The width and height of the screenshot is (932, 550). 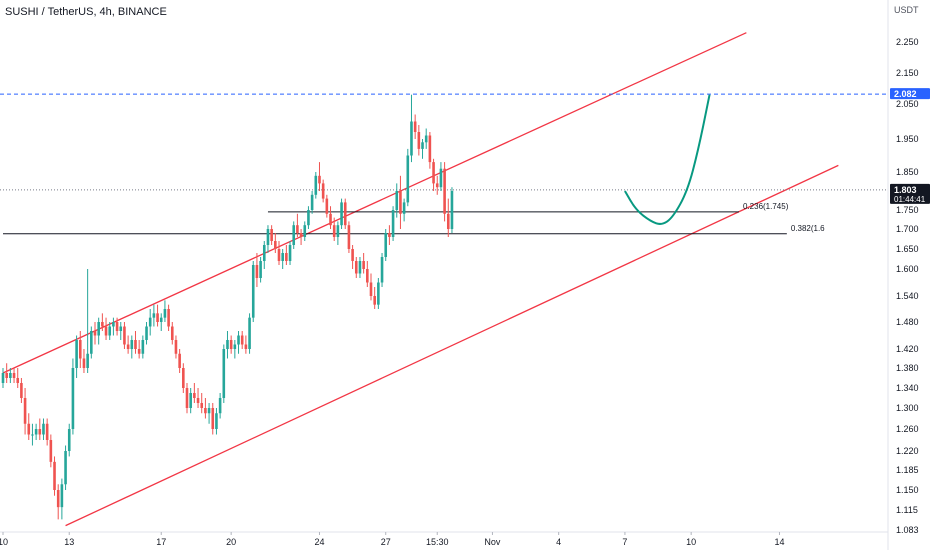 I want to click on y-tick-label: 1.260, so click(x=907, y=429).